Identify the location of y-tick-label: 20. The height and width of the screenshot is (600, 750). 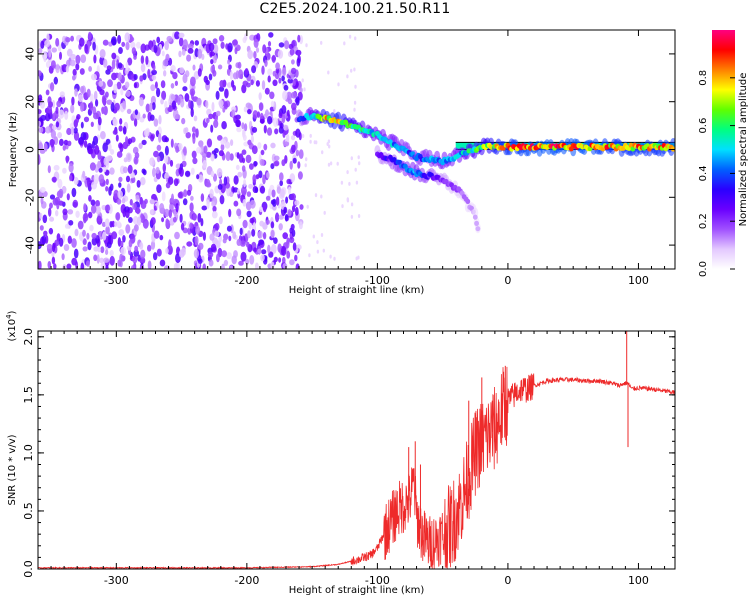
(30, 102).